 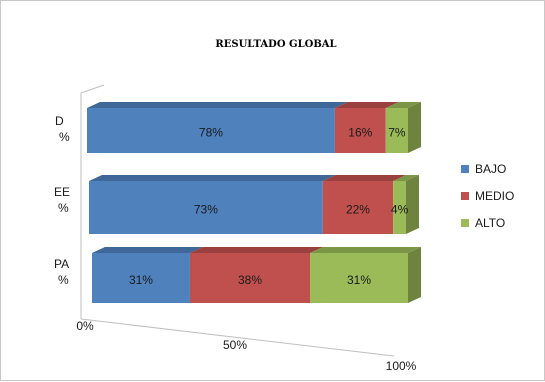 I want to click on data-label-bajo-1: 73%, so click(x=206, y=210).